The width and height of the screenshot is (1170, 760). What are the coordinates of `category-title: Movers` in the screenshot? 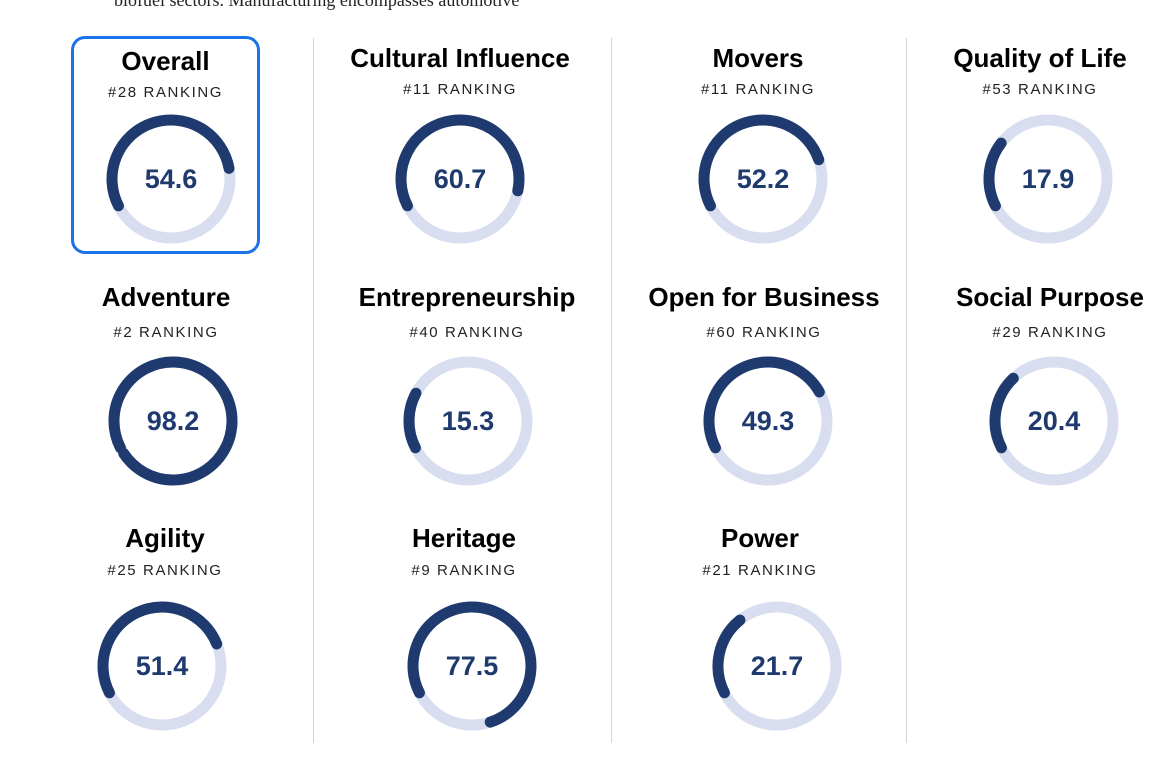 It's located at (758, 58).